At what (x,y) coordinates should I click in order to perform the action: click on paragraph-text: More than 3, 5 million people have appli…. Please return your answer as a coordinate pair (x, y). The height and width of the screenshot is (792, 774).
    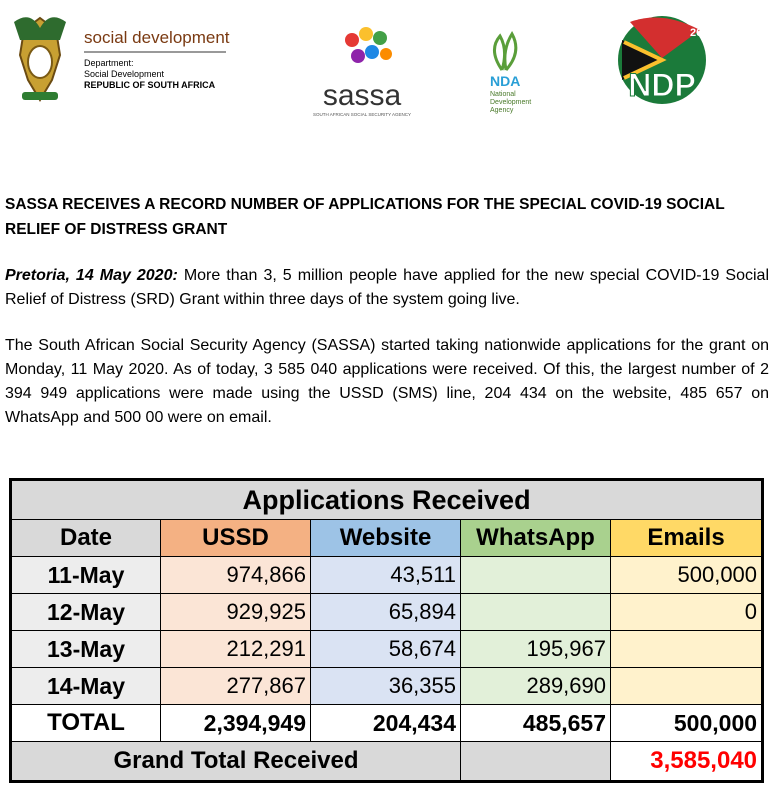
    Looking at the image, I should click on (387, 287).